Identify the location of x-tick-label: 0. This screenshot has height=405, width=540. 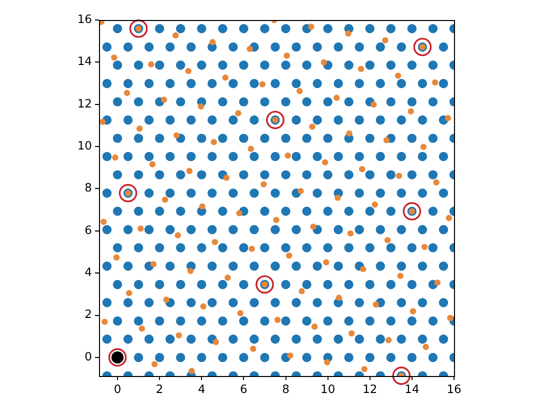
(118, 389).